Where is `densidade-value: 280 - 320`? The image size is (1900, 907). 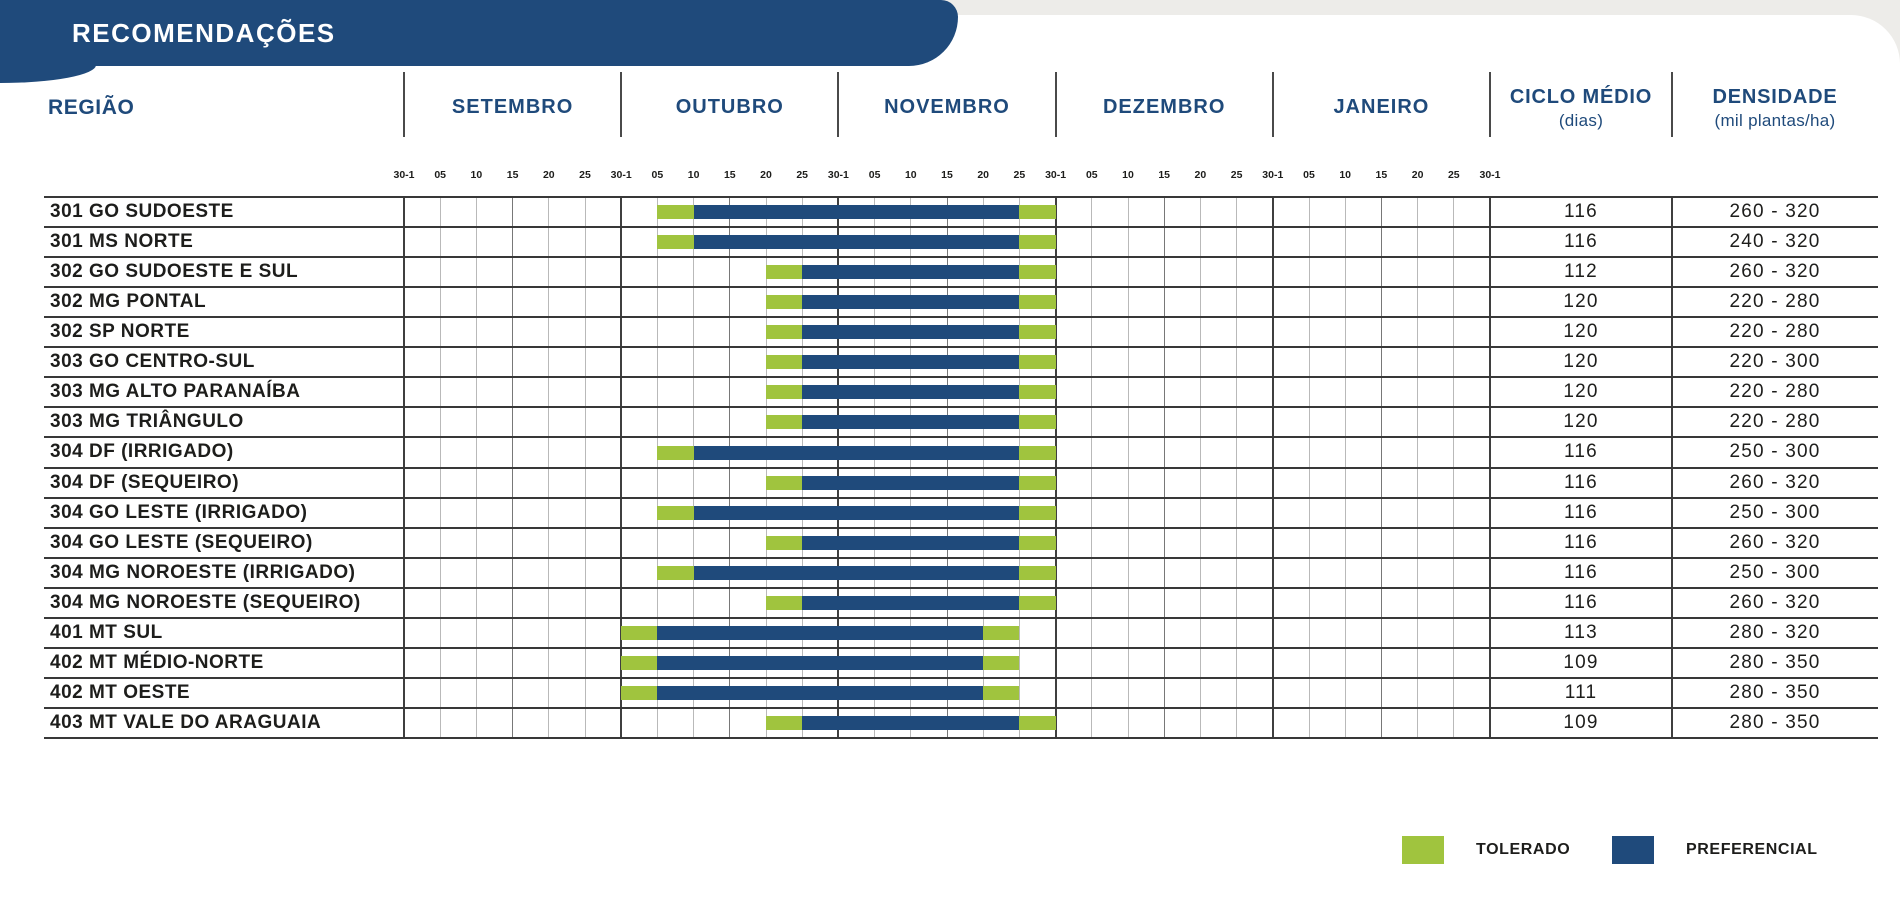 densidade-value: 280 - 320 is located at coordinates (1775, 632).